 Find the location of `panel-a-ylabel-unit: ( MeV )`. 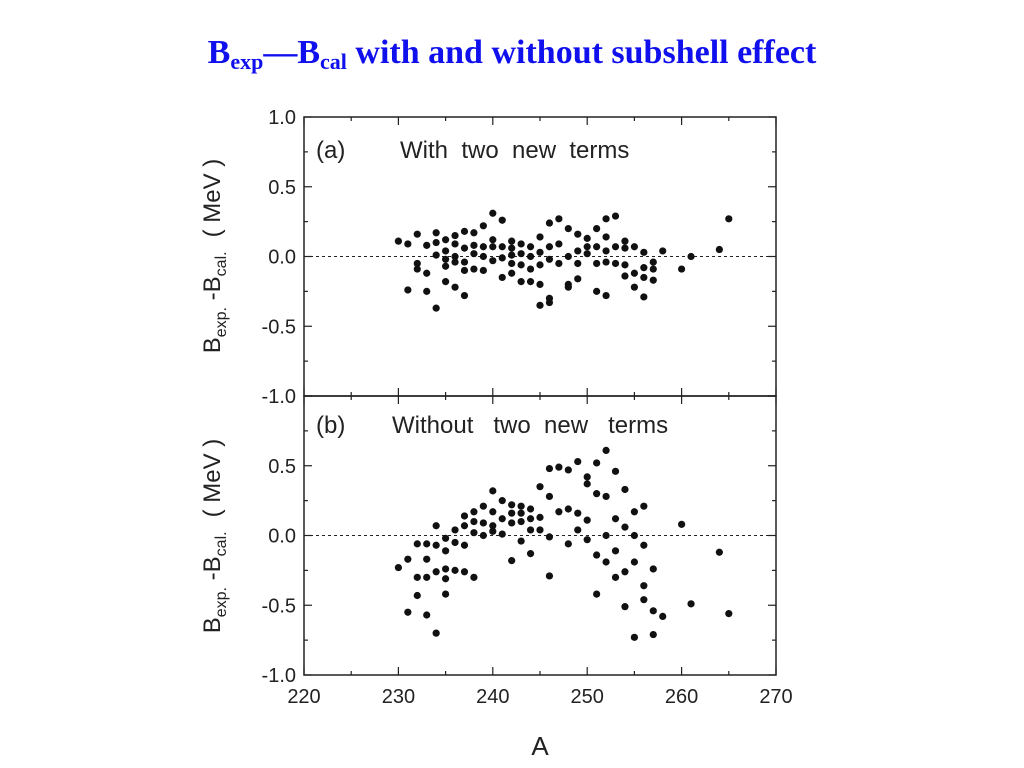

panel-a-ylabel-unit: ( MeV ) is located at coordinates (212, 198).